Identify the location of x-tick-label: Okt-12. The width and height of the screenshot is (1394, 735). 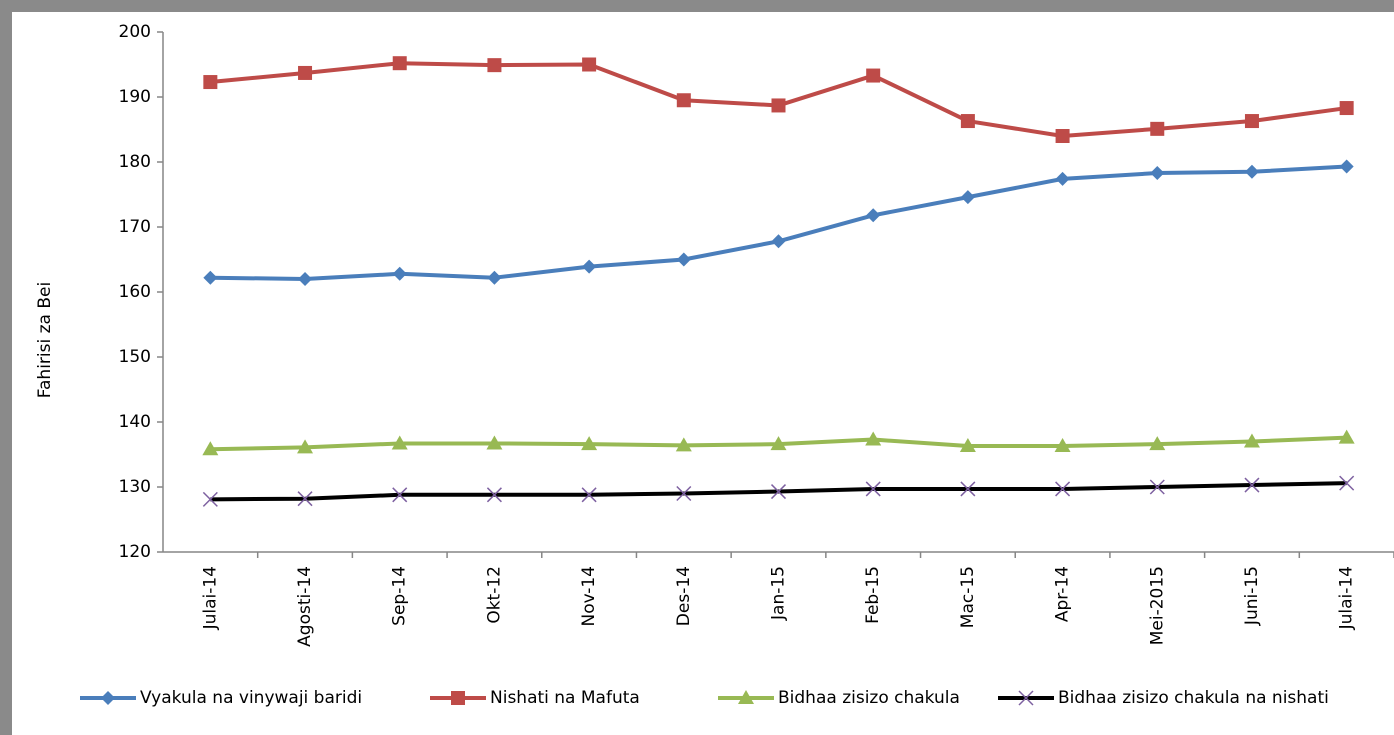
(494, 595).